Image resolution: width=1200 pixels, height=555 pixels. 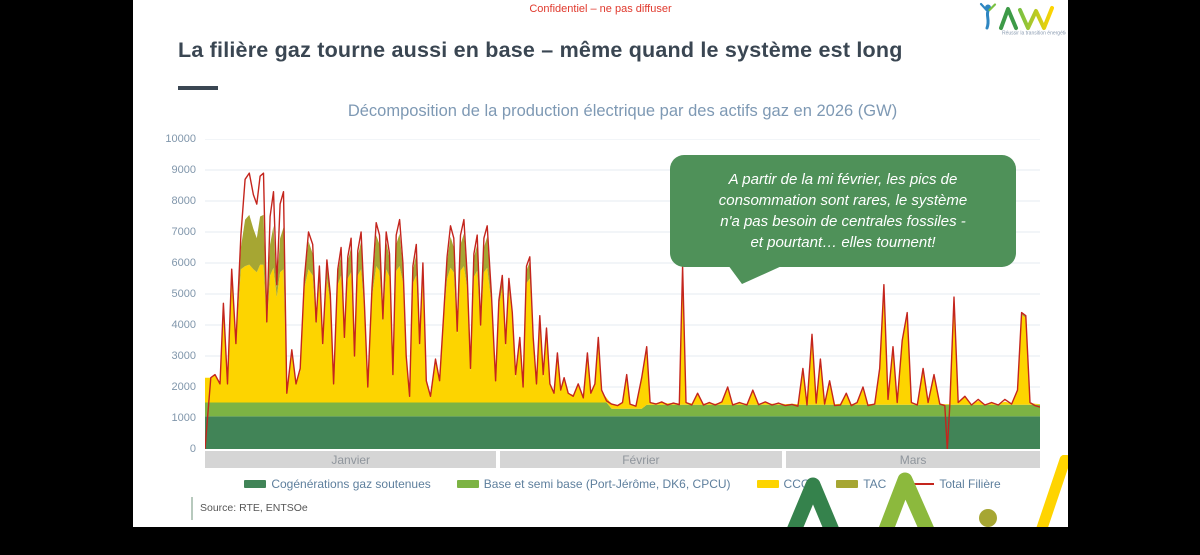 I want to click on legend-item-total: Total Filière, so click(x=956, y=484).